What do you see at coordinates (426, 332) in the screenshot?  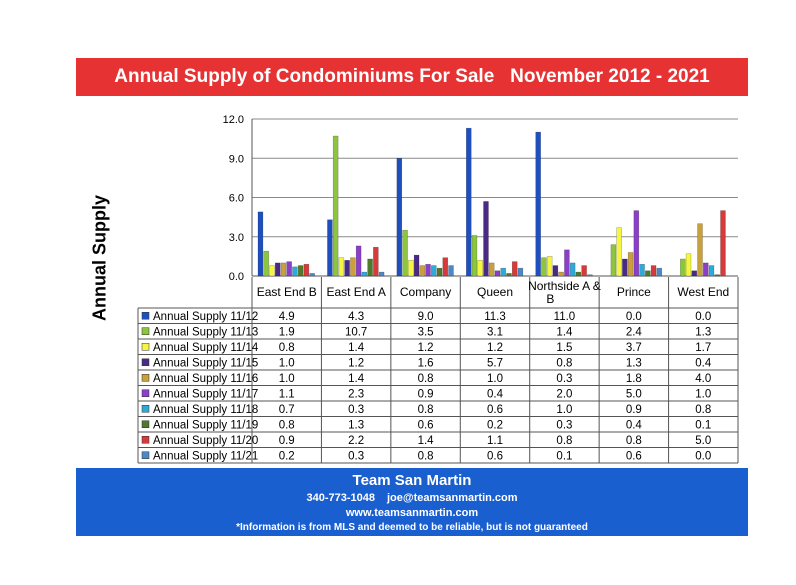 I see `data-label: 3.5` at bounding box center [426, 332].